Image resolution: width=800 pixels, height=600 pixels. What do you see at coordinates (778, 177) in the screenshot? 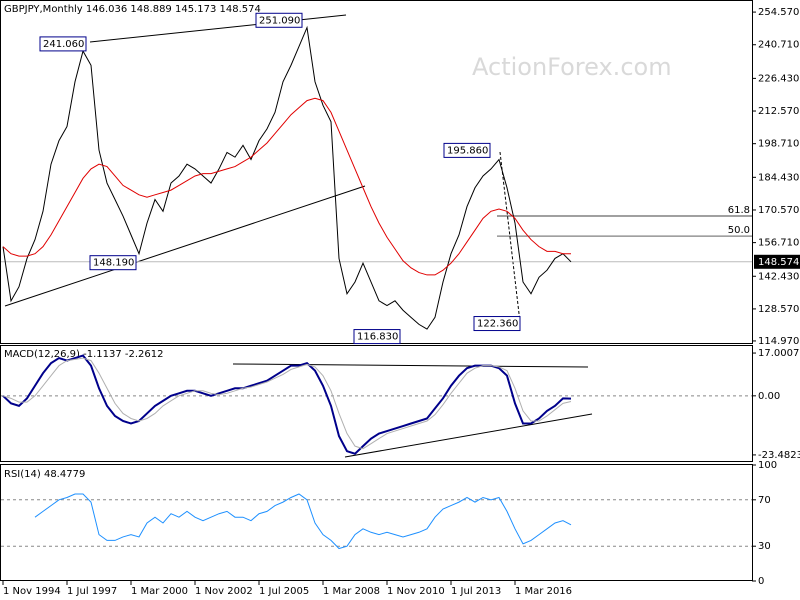
I see `y-tick-label: 184.430` at bounding box center [778, 177].